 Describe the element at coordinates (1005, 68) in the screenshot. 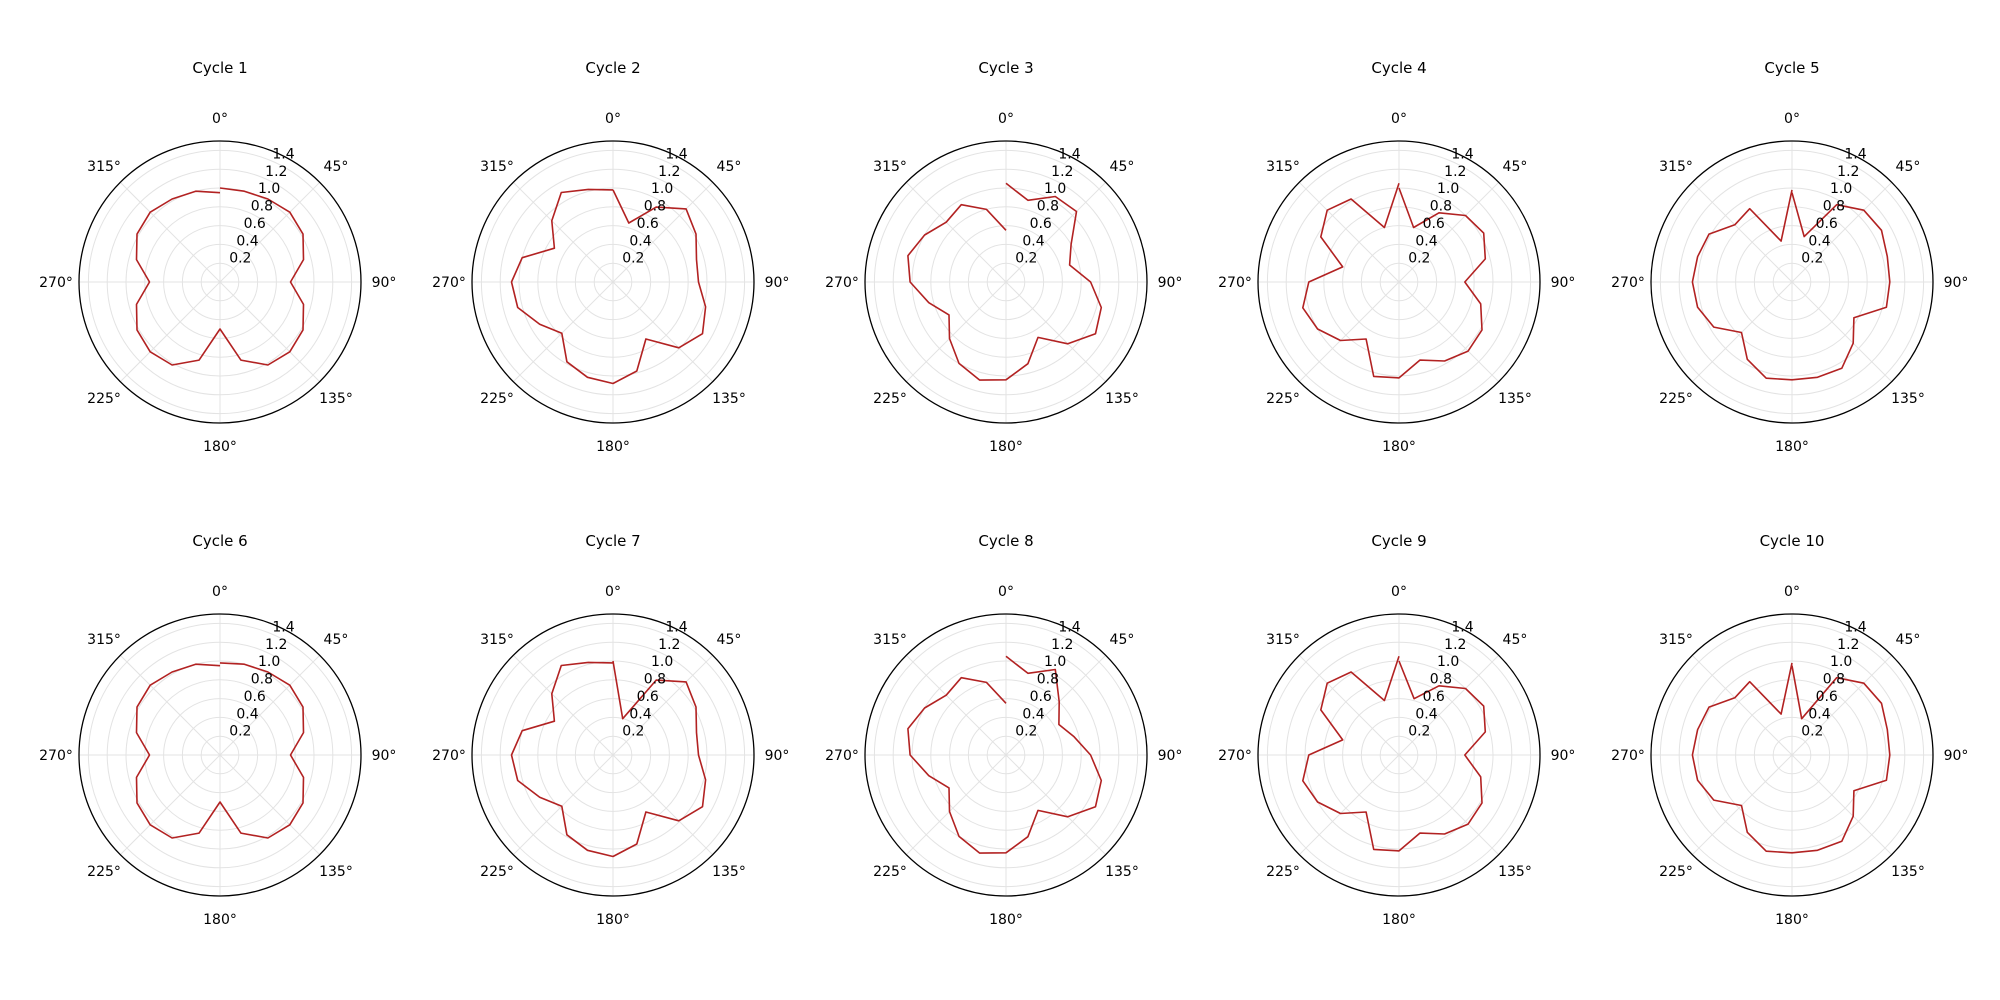

I see `panel-title: Cycle 3` at that location.